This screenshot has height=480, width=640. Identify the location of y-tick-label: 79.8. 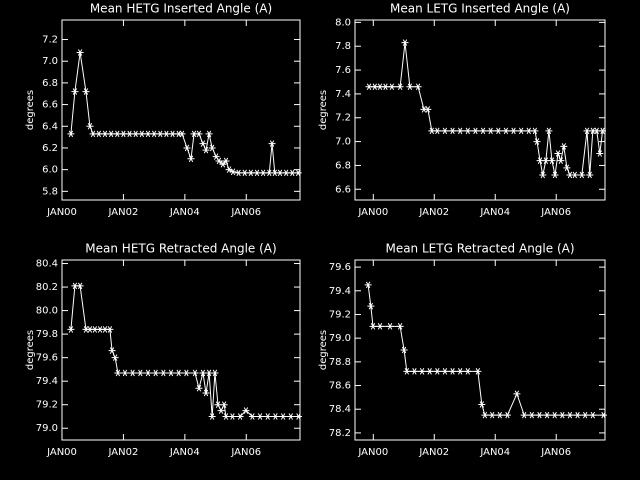
(47, 334).